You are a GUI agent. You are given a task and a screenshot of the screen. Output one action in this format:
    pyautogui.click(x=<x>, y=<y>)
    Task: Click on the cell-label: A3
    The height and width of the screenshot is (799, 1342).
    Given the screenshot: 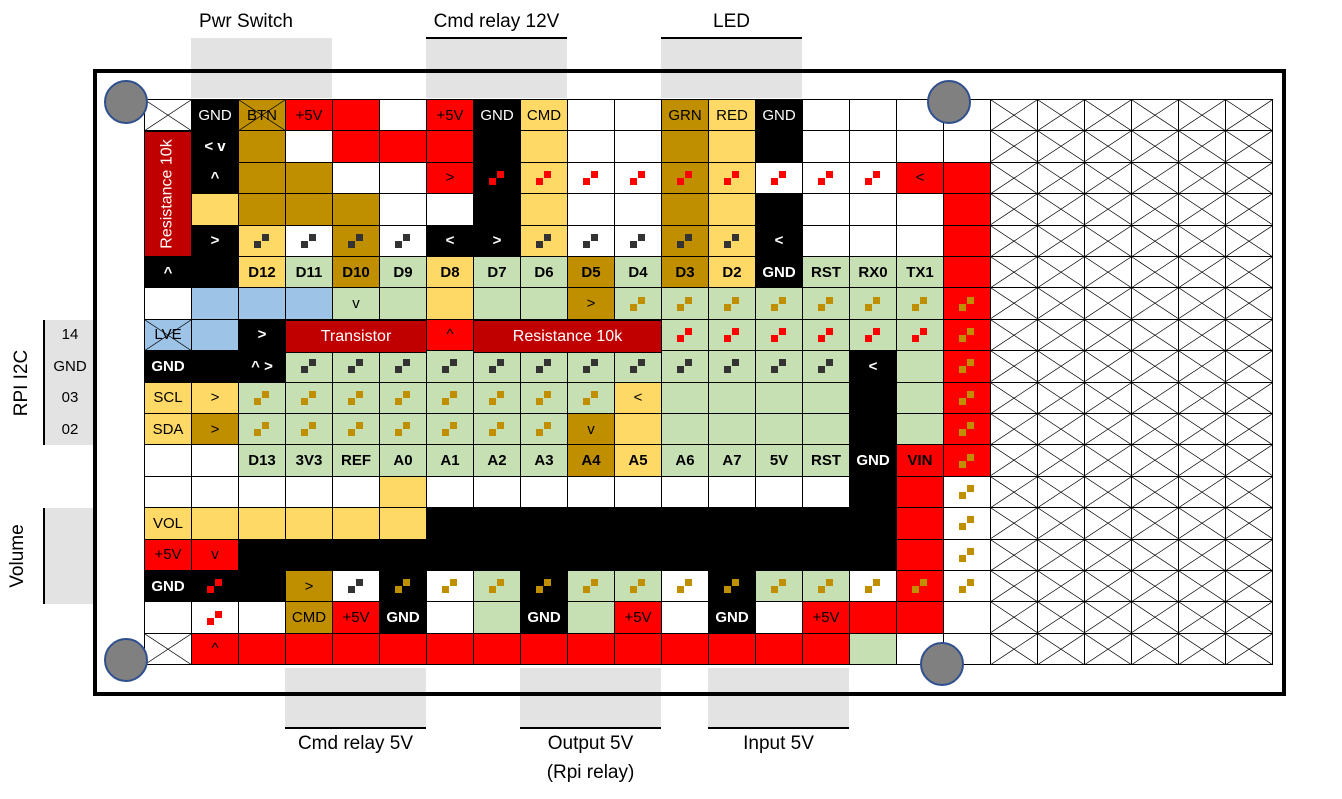 What is the action you would take?
    pyautogui.click(x=544, y=461)
    